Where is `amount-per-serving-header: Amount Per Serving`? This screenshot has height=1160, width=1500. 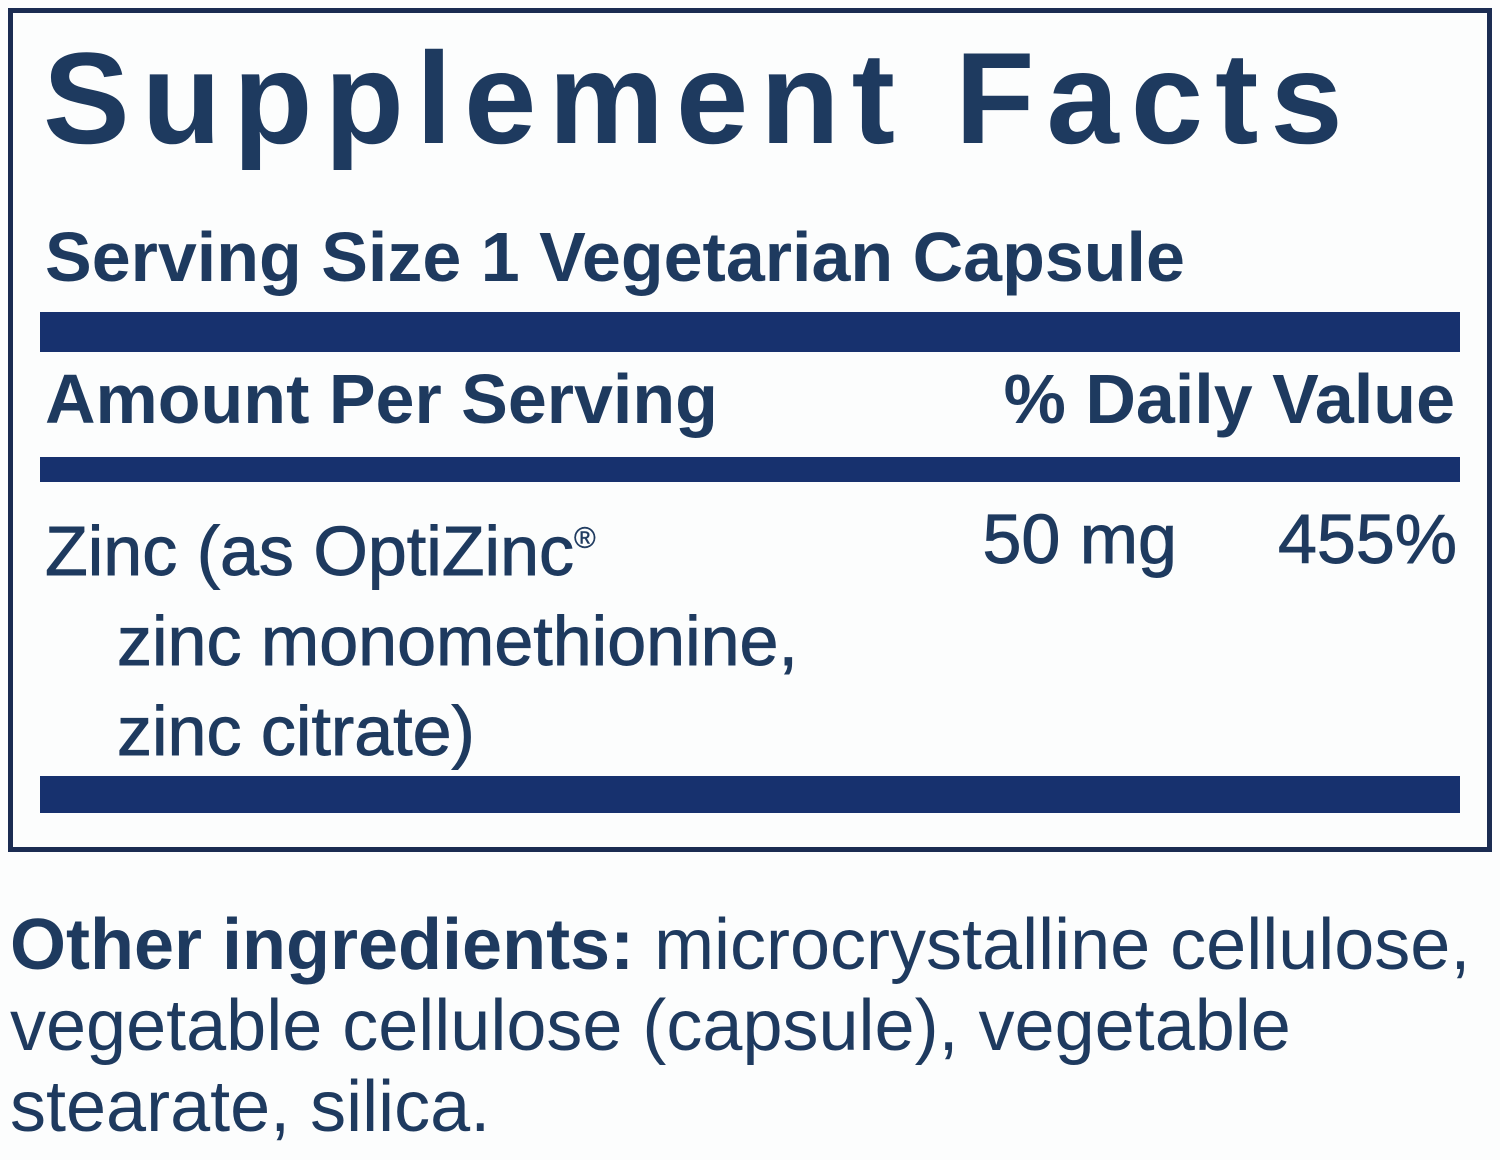
amount-per-serving-header: Amount Per Serving is located at coordinates (381, 399).